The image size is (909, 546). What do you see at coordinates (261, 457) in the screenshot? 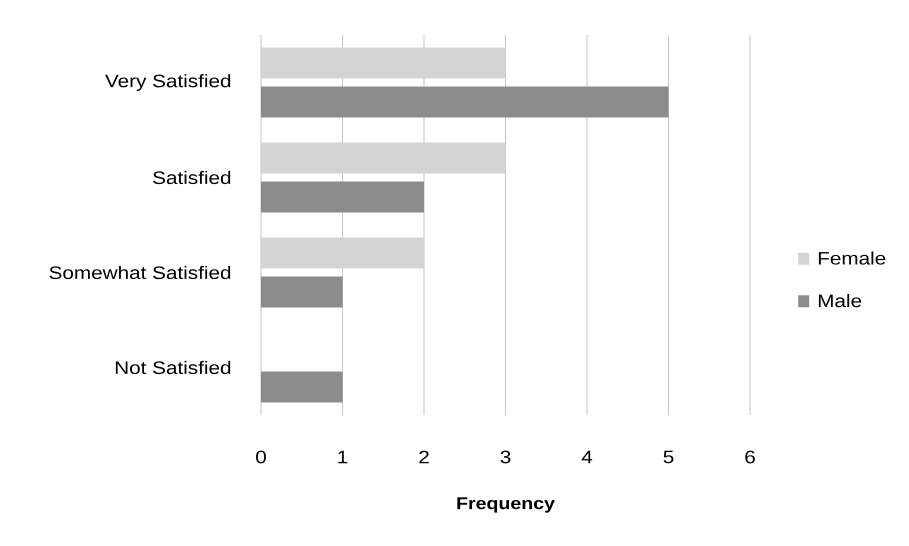
I see `x-tick-label: 0` at bounding box center [261, 457].